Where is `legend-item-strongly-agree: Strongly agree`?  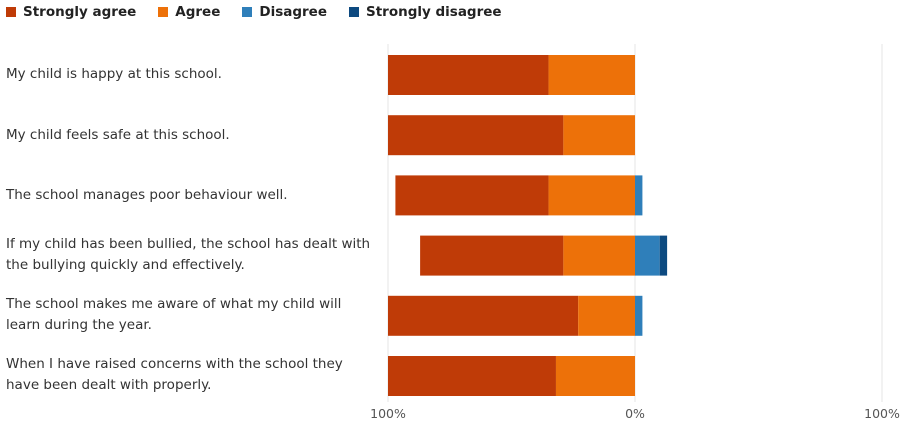 legend-item-strongly-agree: Strongly agree is located at coordinates (71, 12).